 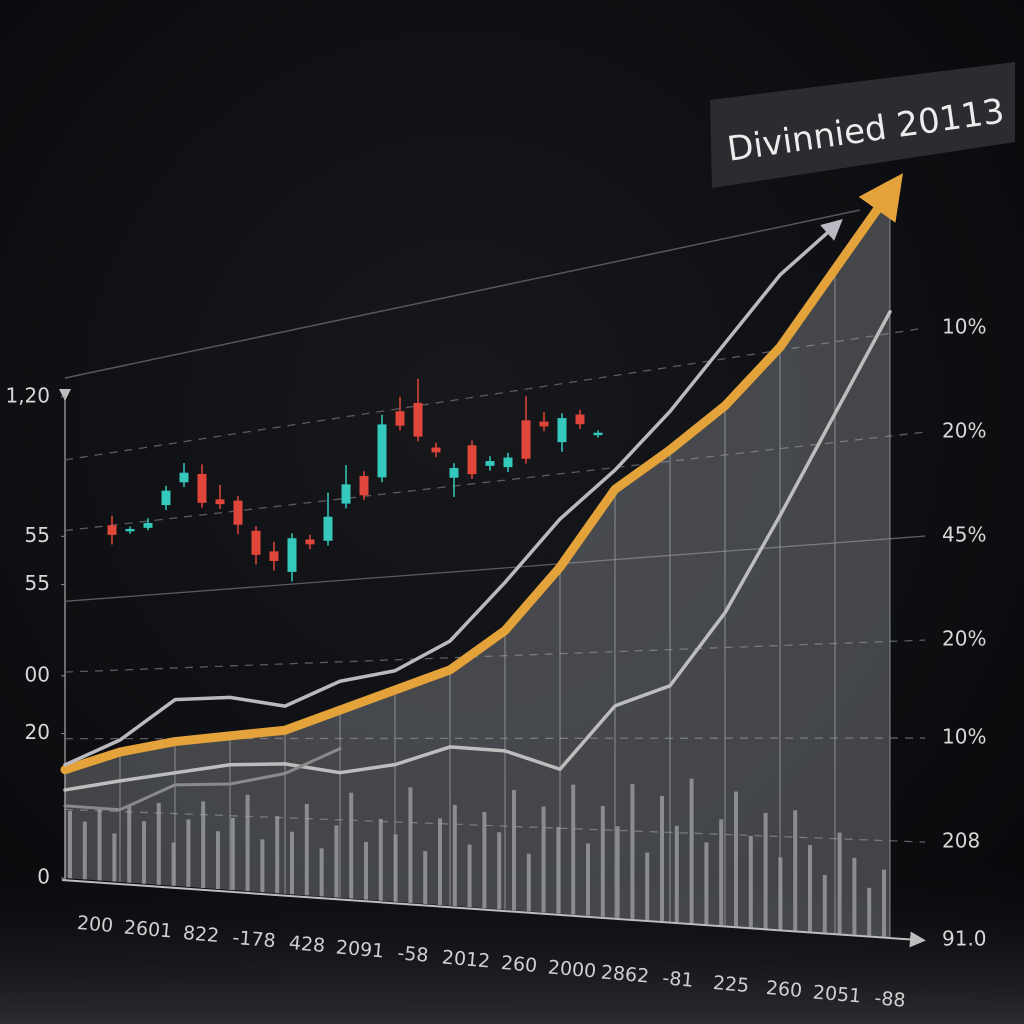 I want to click on x-tick-label: 428, so click(x=307, y=944).